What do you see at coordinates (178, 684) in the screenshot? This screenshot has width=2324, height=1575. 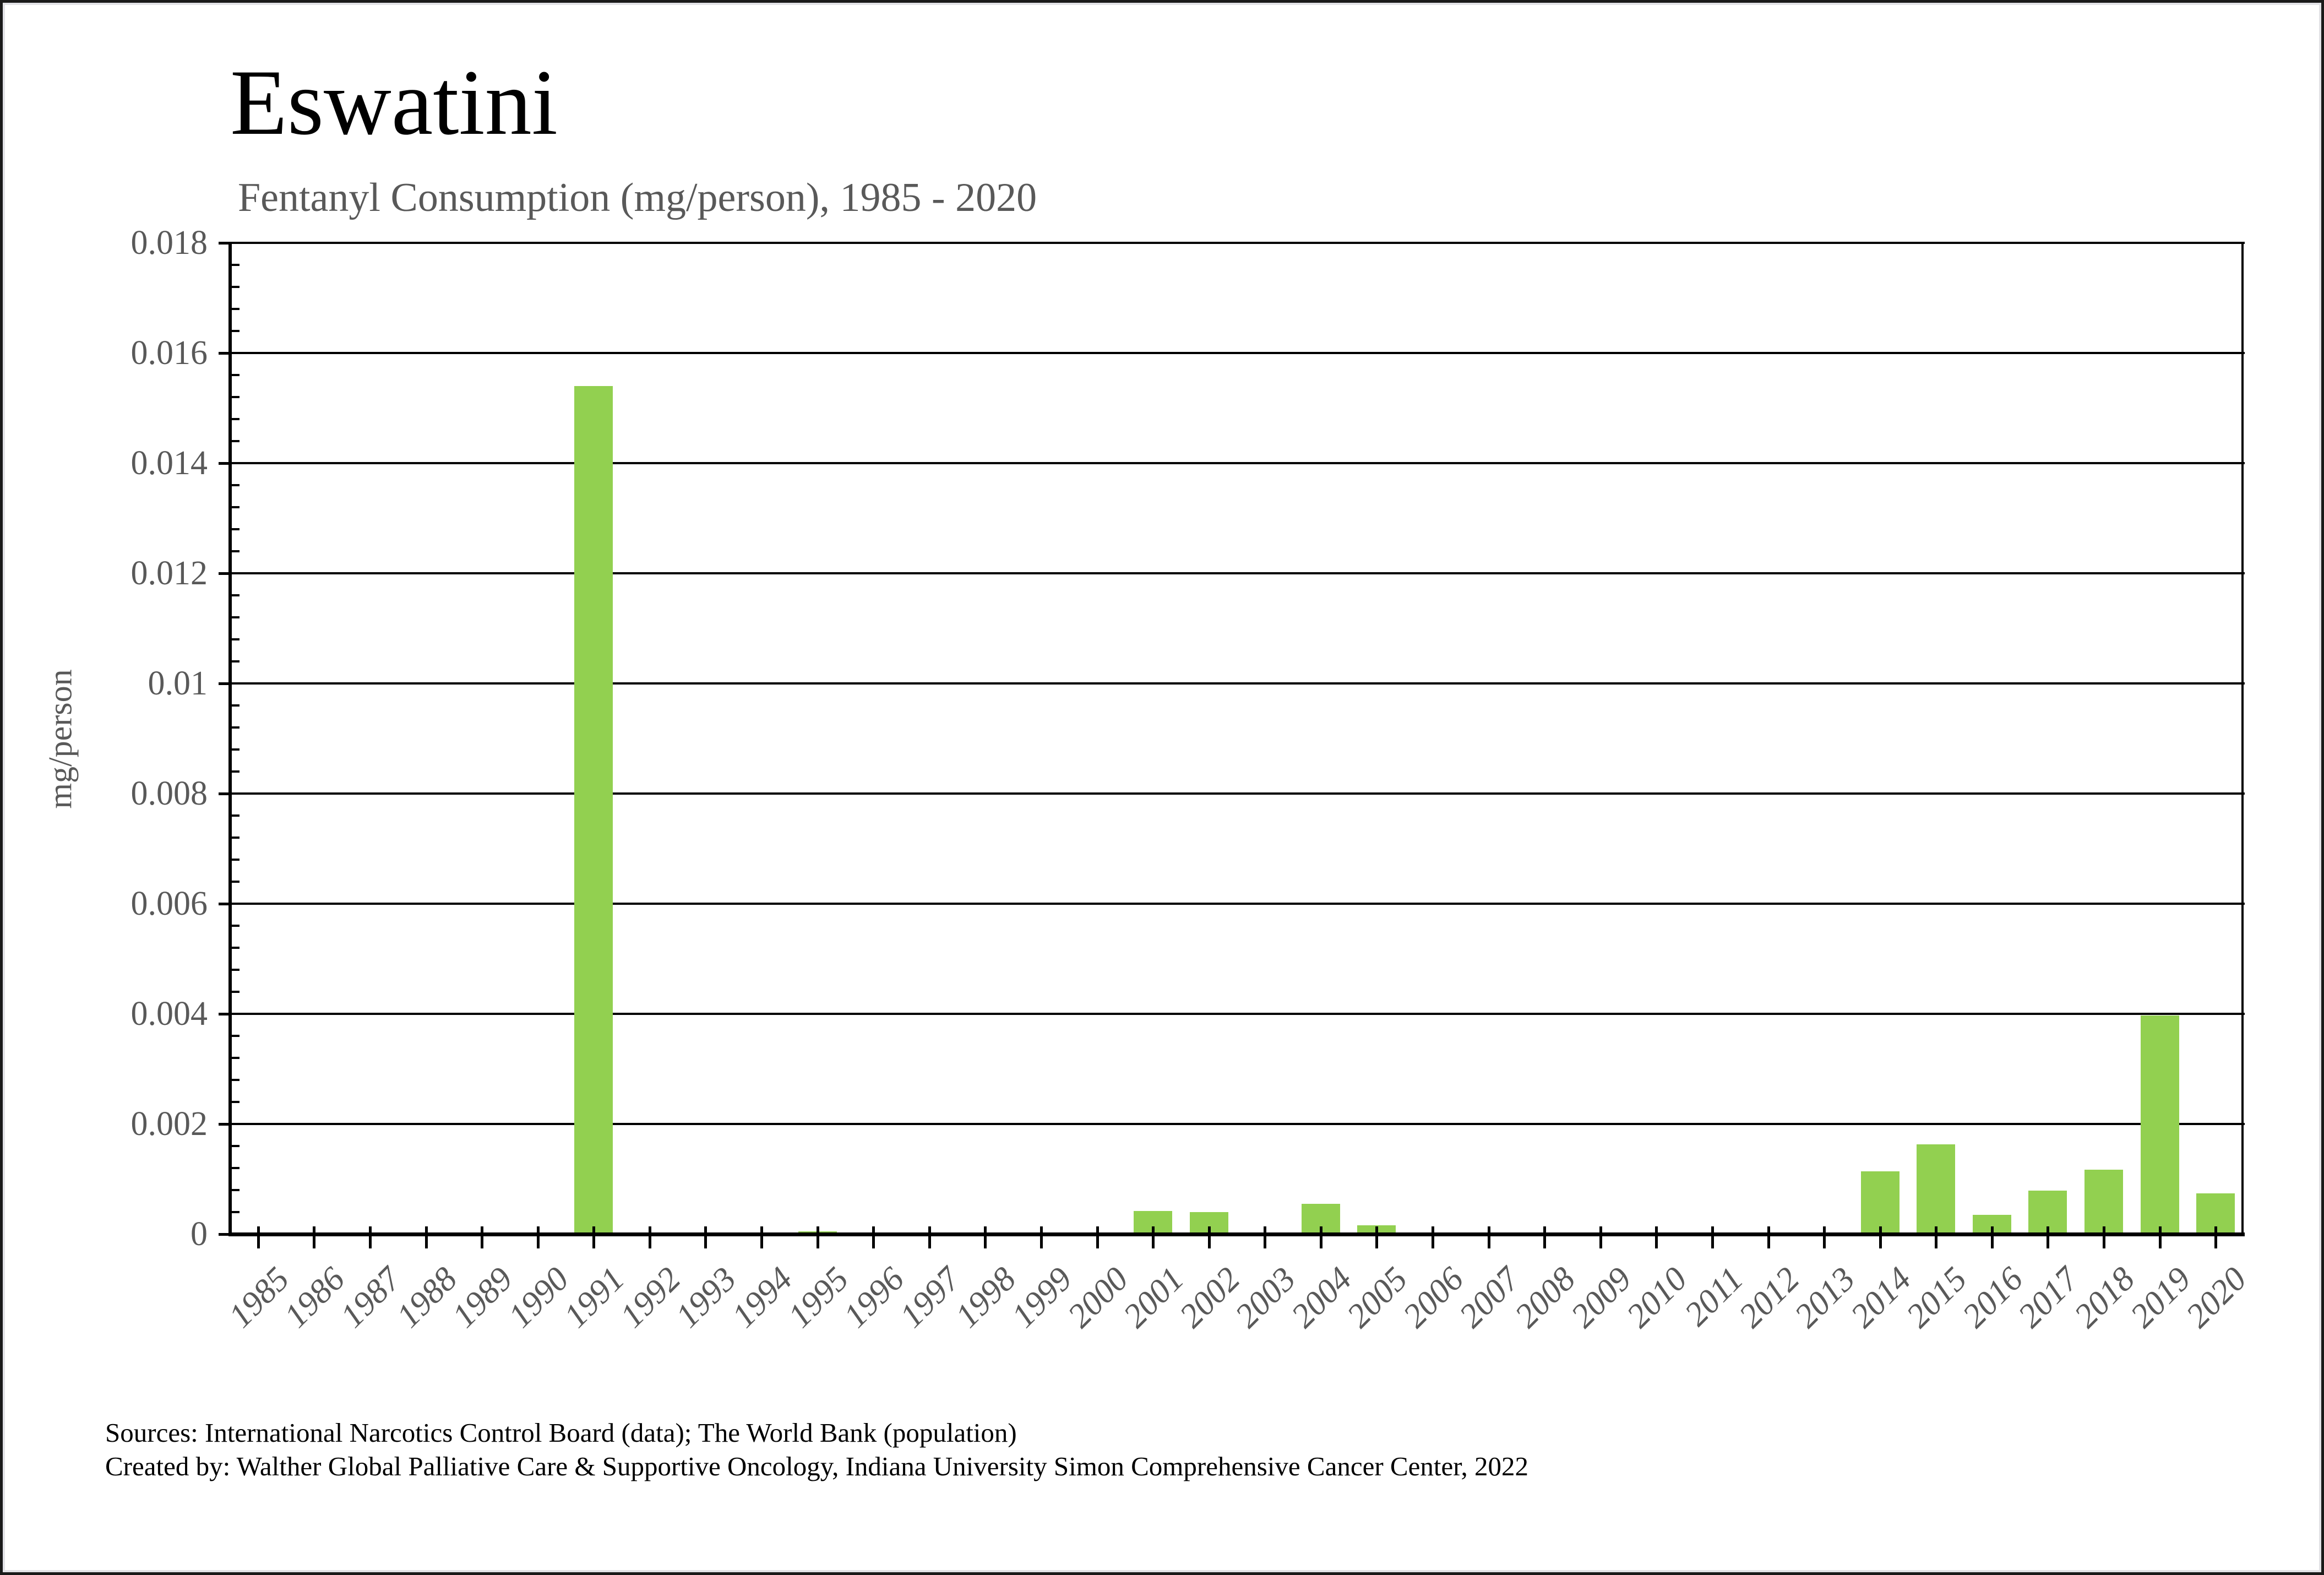 I see `y-tick-label: 0.01` at bounding box center [178, 684].